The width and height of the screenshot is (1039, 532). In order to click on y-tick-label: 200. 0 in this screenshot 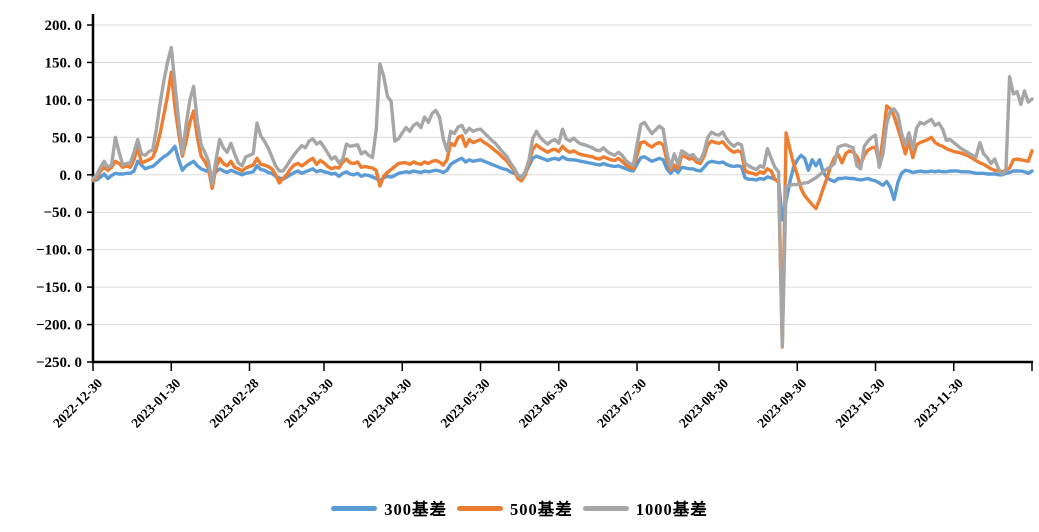, I will do `click(64, 26)`.